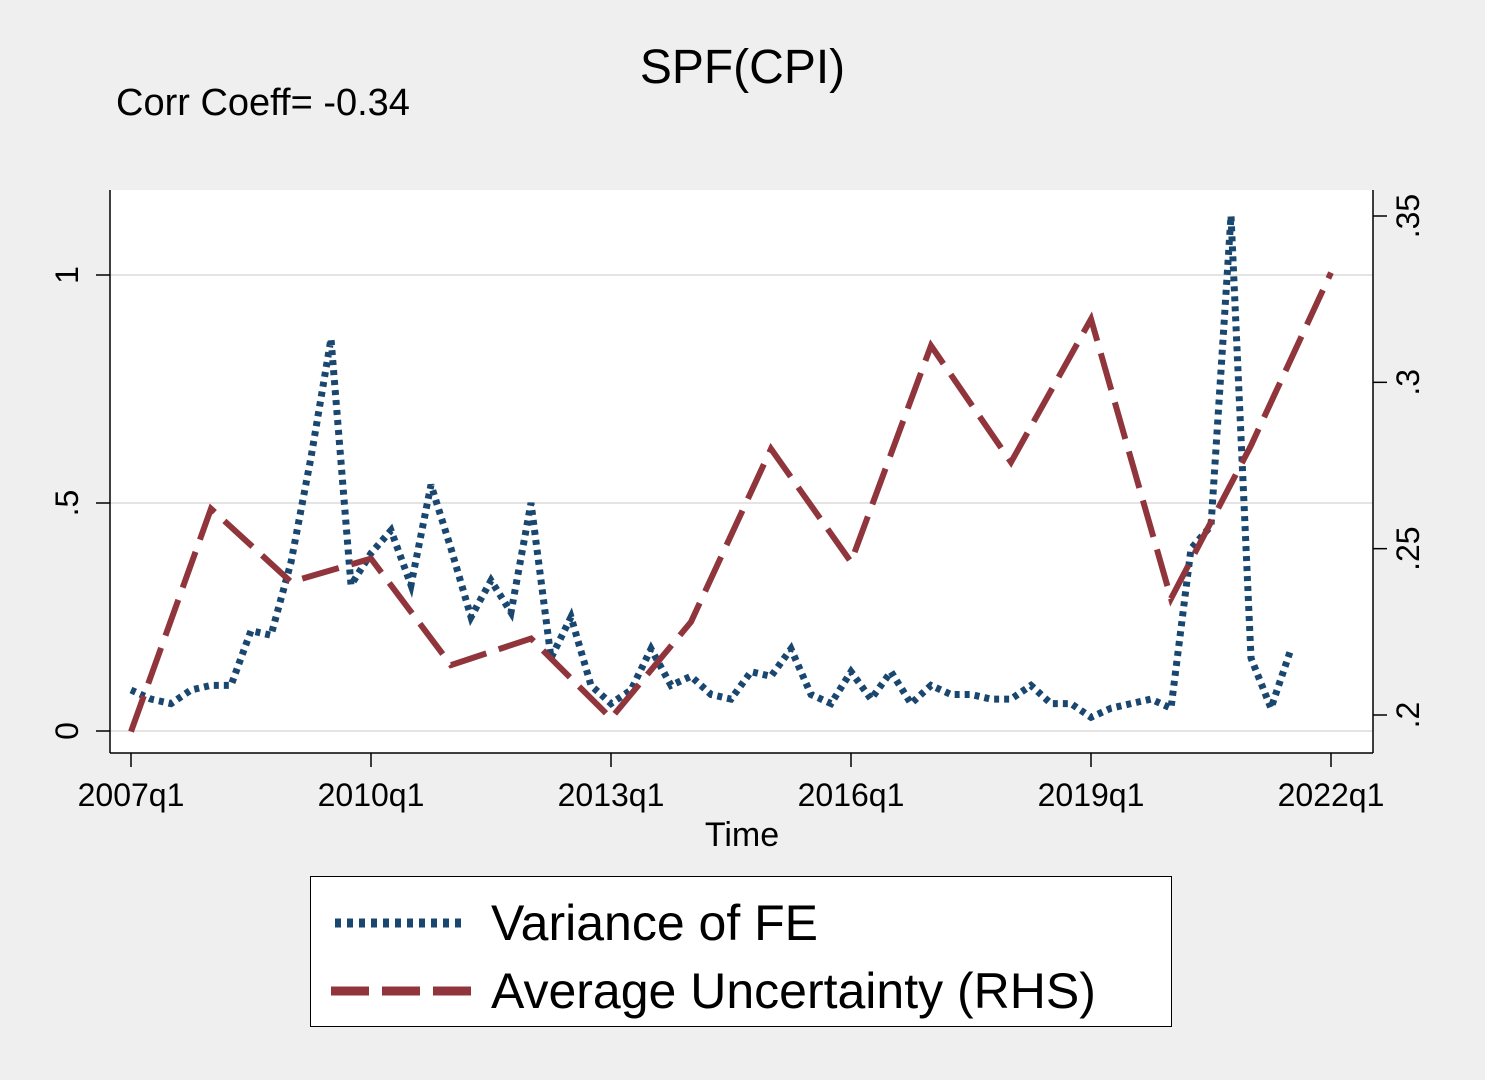 This screenshot has width=1485, height=1080. Describe the element at coordinates (1091, 795) in the screenshot. I see `x-tick-label: 2019q1` at that location.